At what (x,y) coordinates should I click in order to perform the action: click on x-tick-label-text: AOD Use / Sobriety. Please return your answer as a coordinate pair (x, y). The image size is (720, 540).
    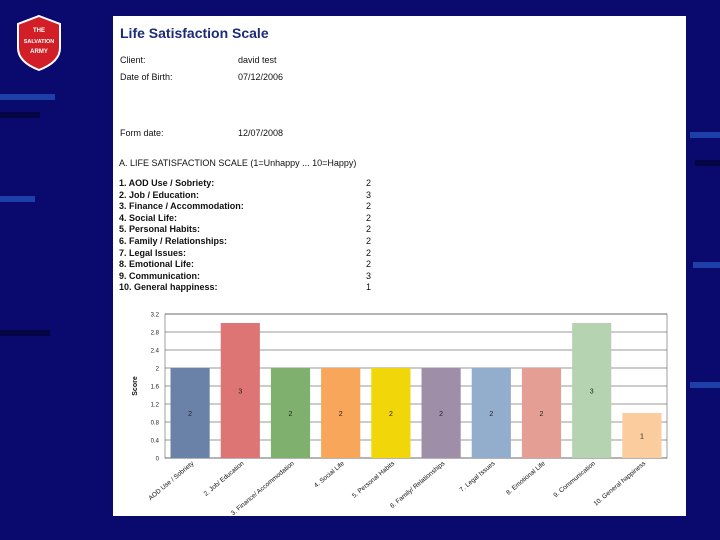
    Looking at the image, I should click on (171, 481).